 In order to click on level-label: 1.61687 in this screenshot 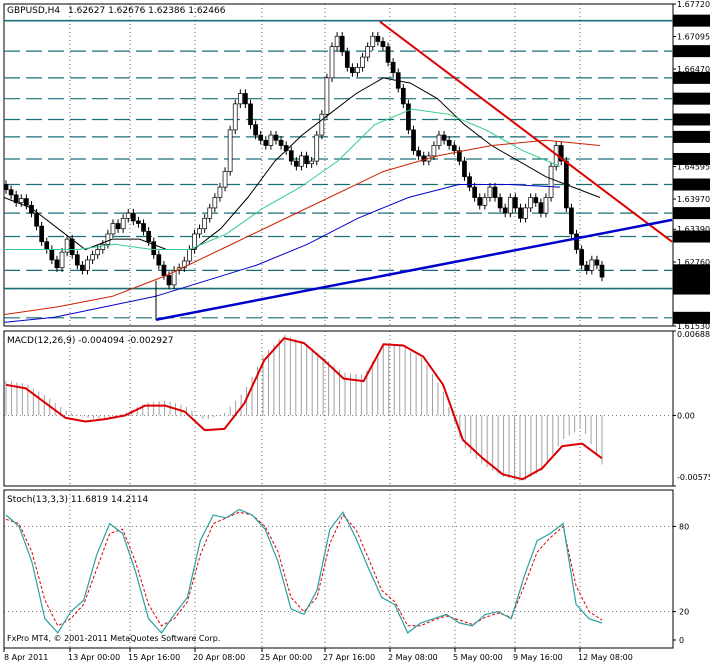, I will do `click(692, 318)`.